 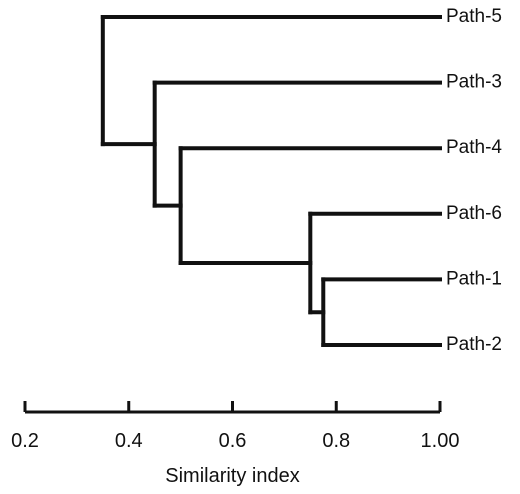 What do you see at coordinates (129, 441) in the screenshot?
I see `axis-tick-label: 0.4` at bounding box center [129, 441].